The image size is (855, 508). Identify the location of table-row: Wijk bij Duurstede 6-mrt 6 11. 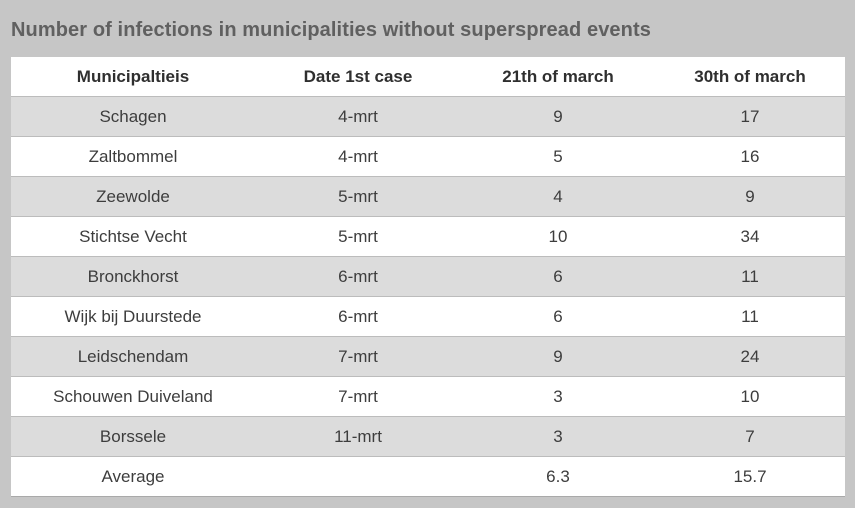
(428, 317).